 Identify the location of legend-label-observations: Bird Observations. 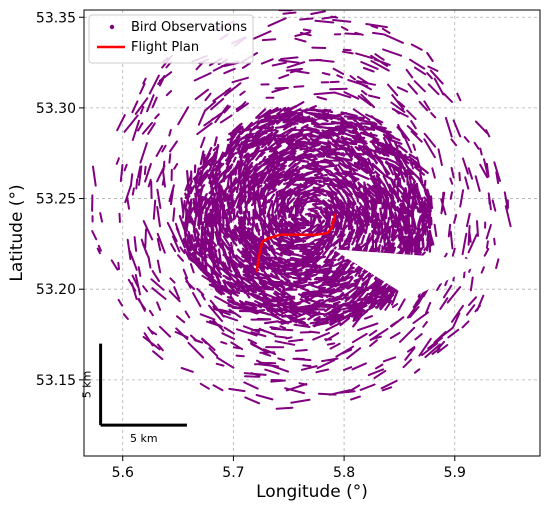
(189, 27).